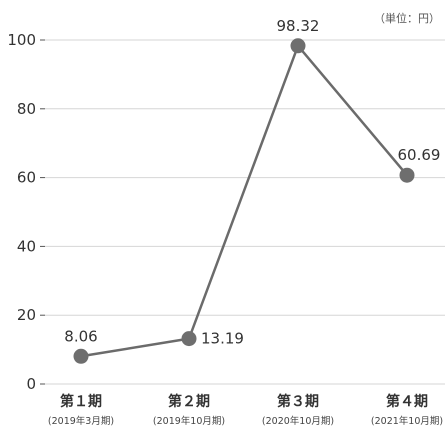 Image resolution: width=445 pixels, height=433 pixels. I want to click on y-axis-ticks: 0 20 40 60 80 100, so click(26, 212).